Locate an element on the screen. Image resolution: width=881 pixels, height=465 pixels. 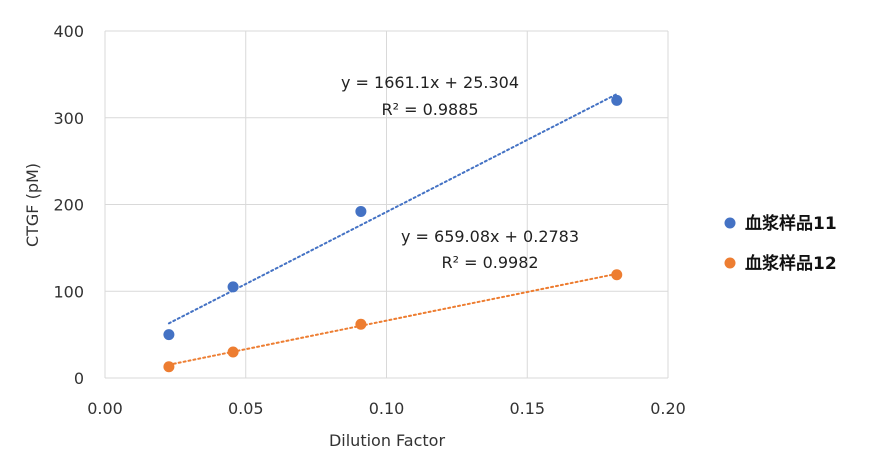
x-tick-label-0: 0.00 is located at coordinates (105, 408).